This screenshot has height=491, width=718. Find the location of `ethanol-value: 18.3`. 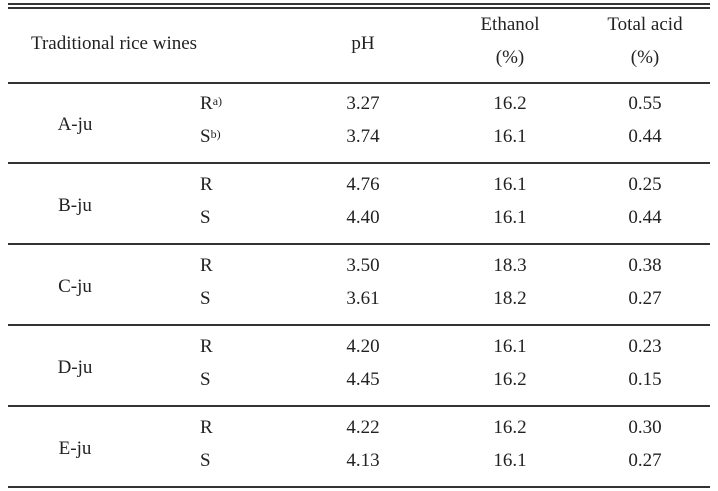

ethanol-value: 18.3 is located at coordinates (510, 265).